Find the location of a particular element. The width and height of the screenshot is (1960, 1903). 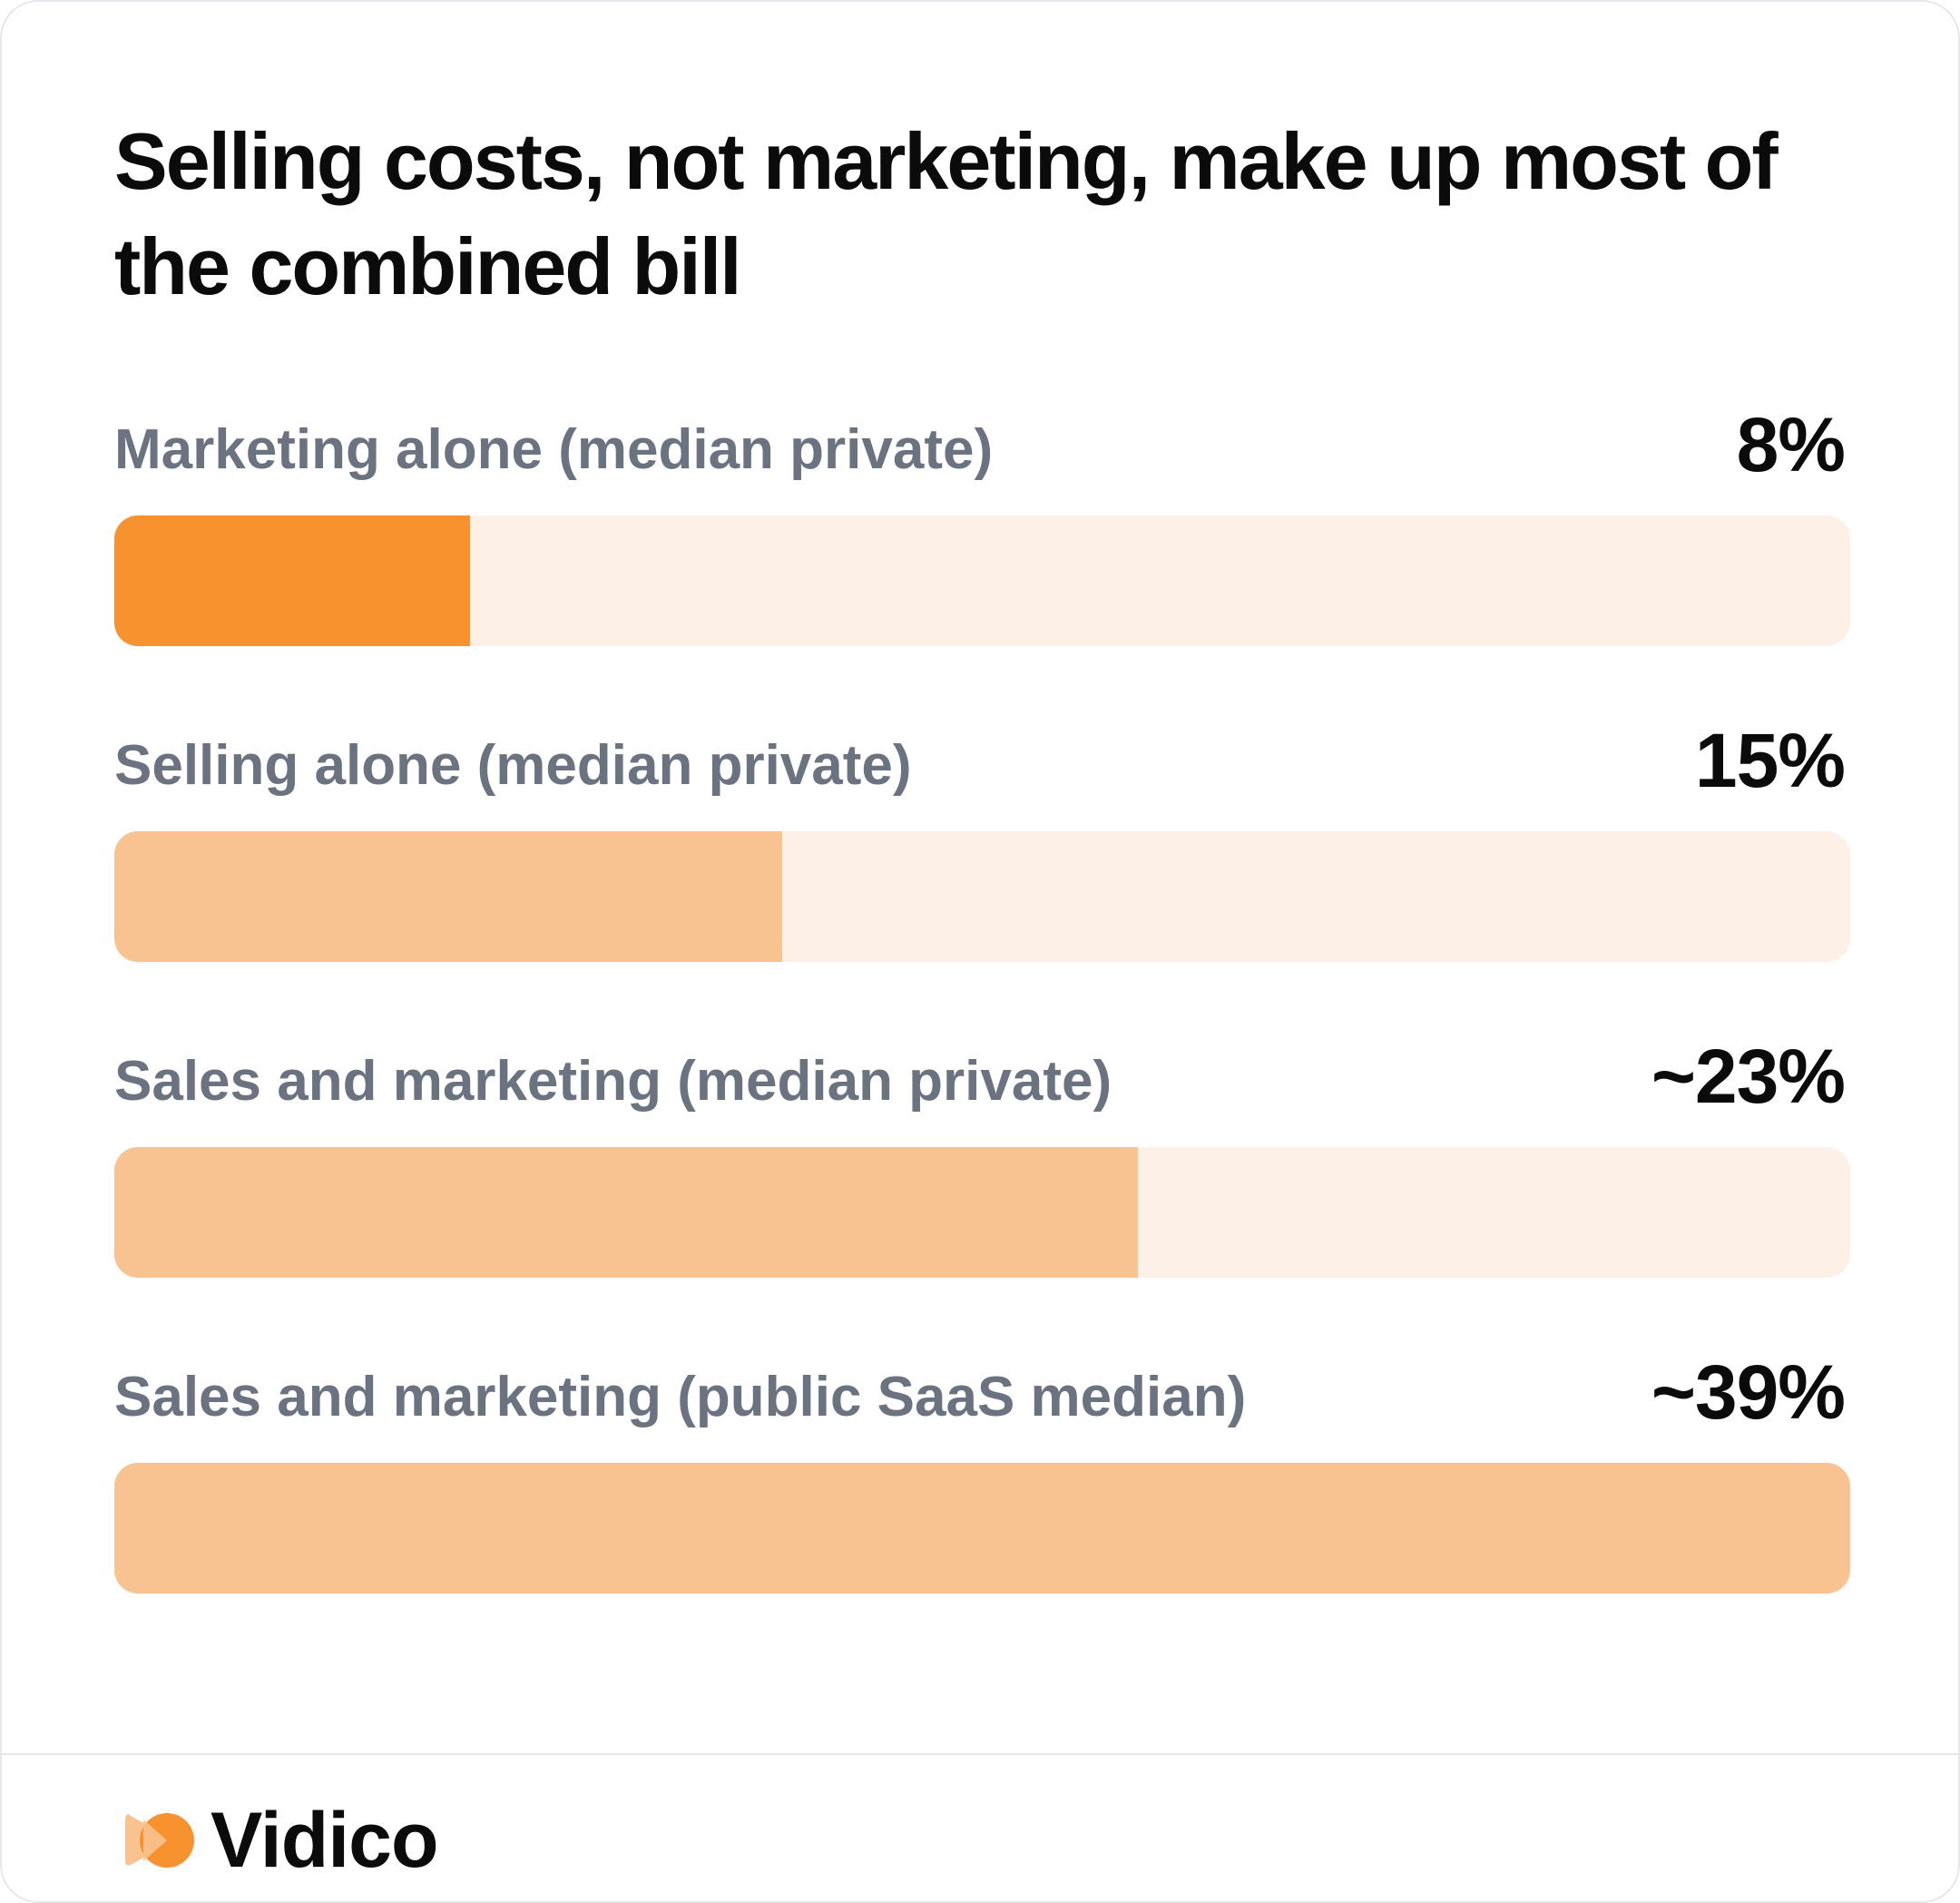

bar-row: Marketing alone (median private) 8% is located at coordinates (982, 559).